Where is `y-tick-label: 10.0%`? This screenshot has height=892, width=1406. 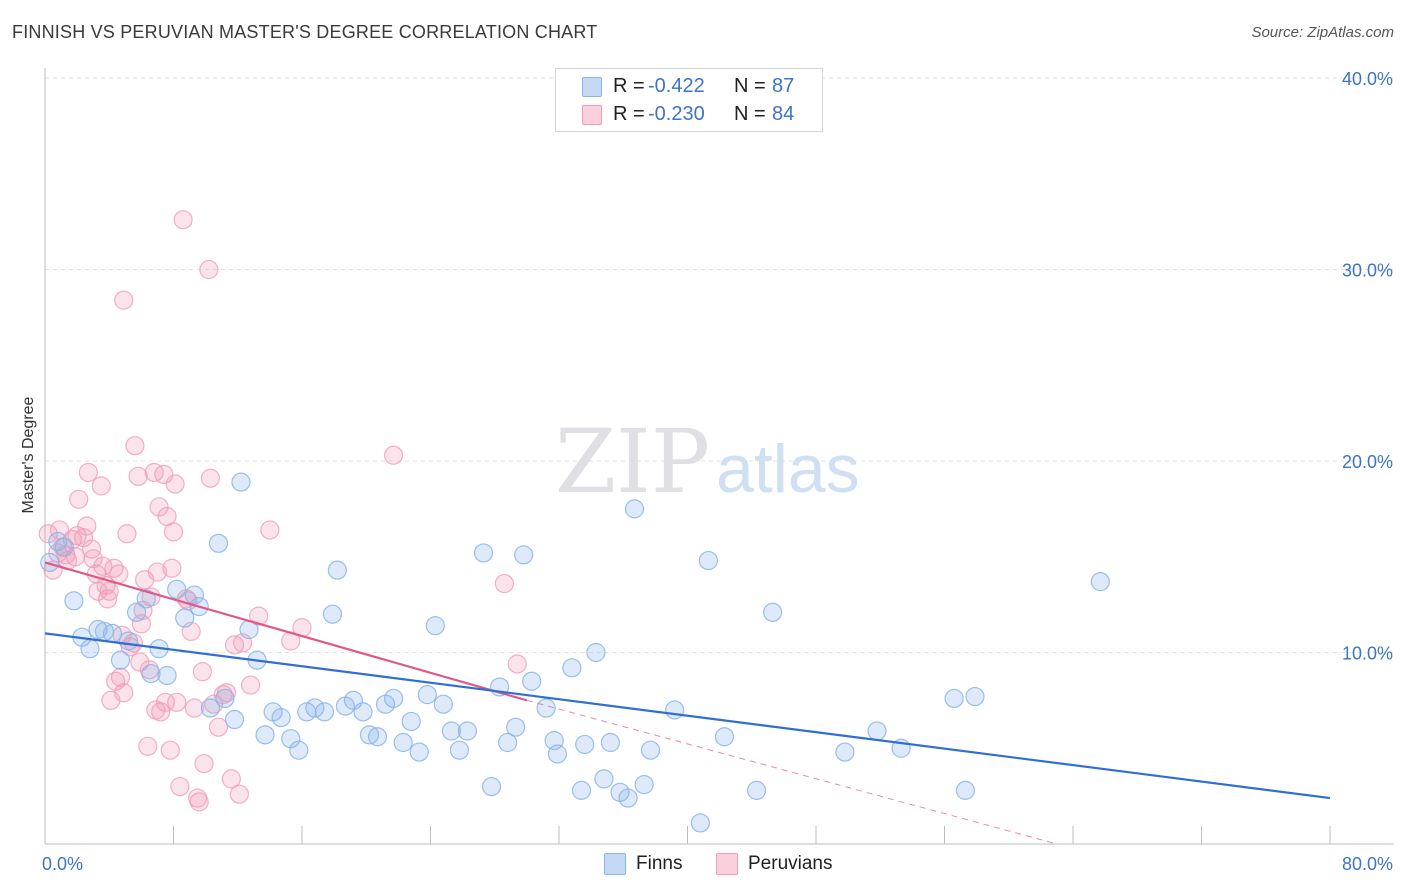
y-tick-label: 10.0% is located at coordinates (1367, 654).